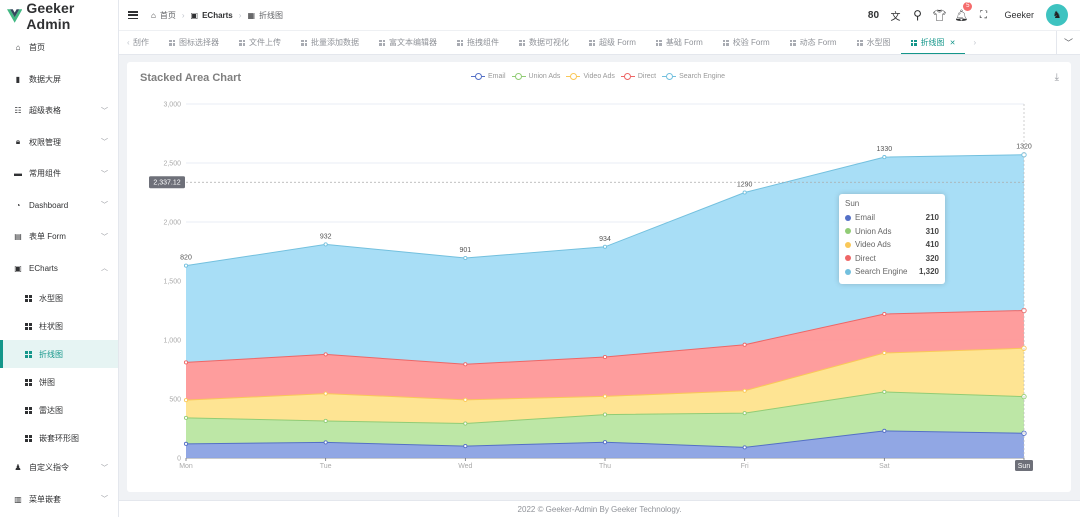  What do you see at coordinates (59, 174) in the screenshot?
I see `sidebar-item: ▬ 常用组件 ﹀` at bounding box center [59, 174].